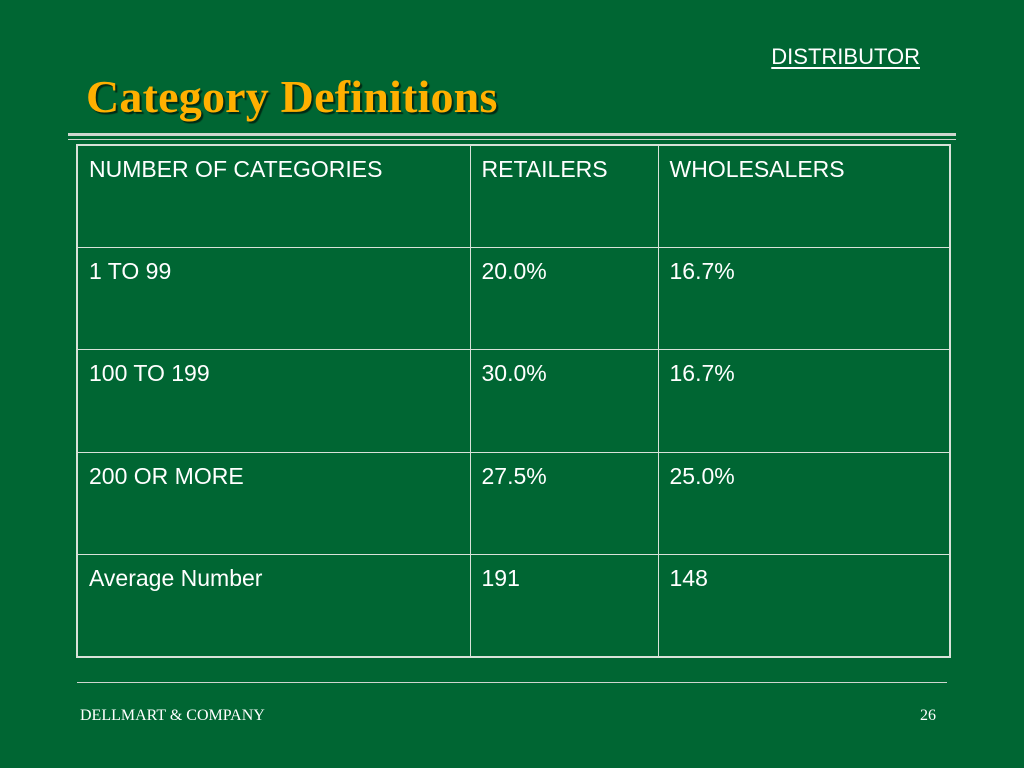 The height and width of the screenshot is (768, 1024). Describe the element at coordinates (273, 401) in the screenshot. I see `category-range-cell: 100 TO 199` at that location.